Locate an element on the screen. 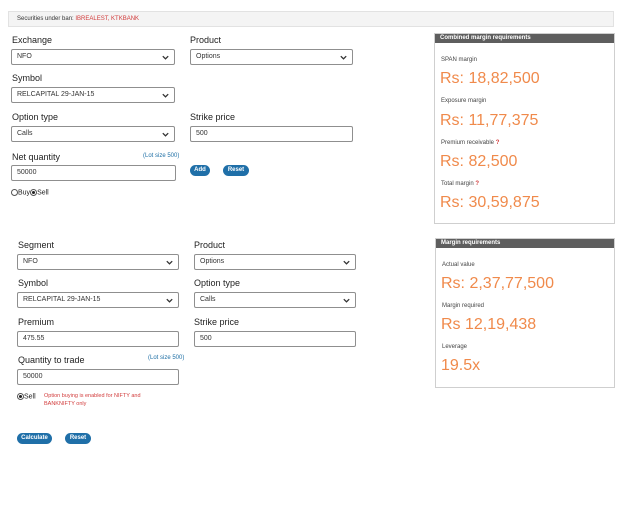  margin-required-value: Rs 12,19,438 is located at coordinates (489, 324).